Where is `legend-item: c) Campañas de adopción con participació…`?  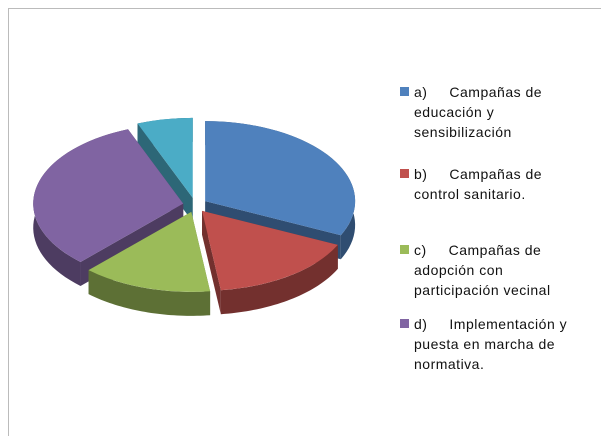
legend-item: c) Campañas de adopción con participació… is located at coordinates (495, 270).